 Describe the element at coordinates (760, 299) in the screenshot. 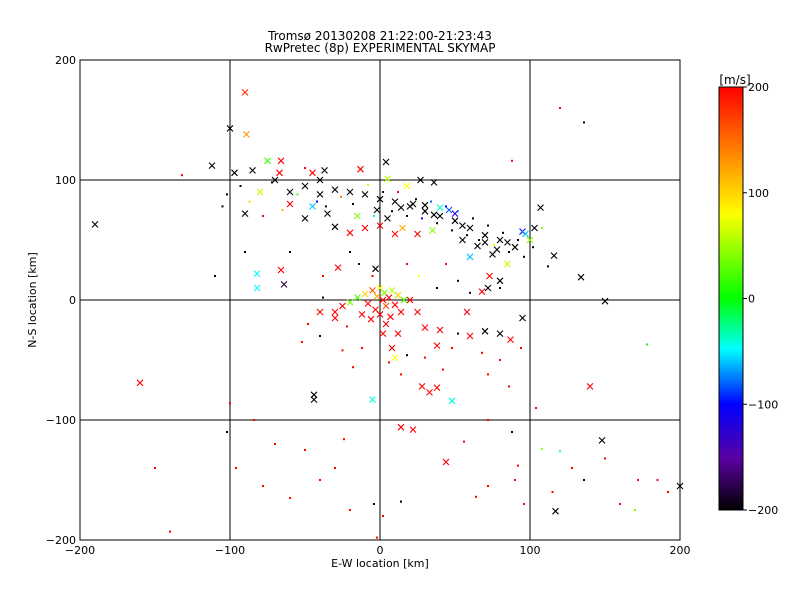

I see `colorbar-ticks: 200 100 0 −100 −200` at that location.